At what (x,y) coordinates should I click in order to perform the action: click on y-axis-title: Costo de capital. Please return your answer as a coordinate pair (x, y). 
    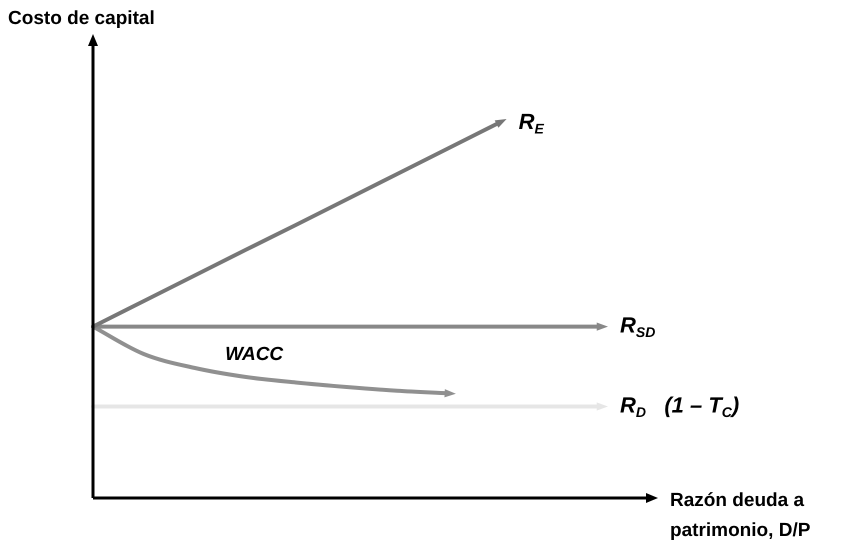
    Looking at the image, I should click on (81, 19).